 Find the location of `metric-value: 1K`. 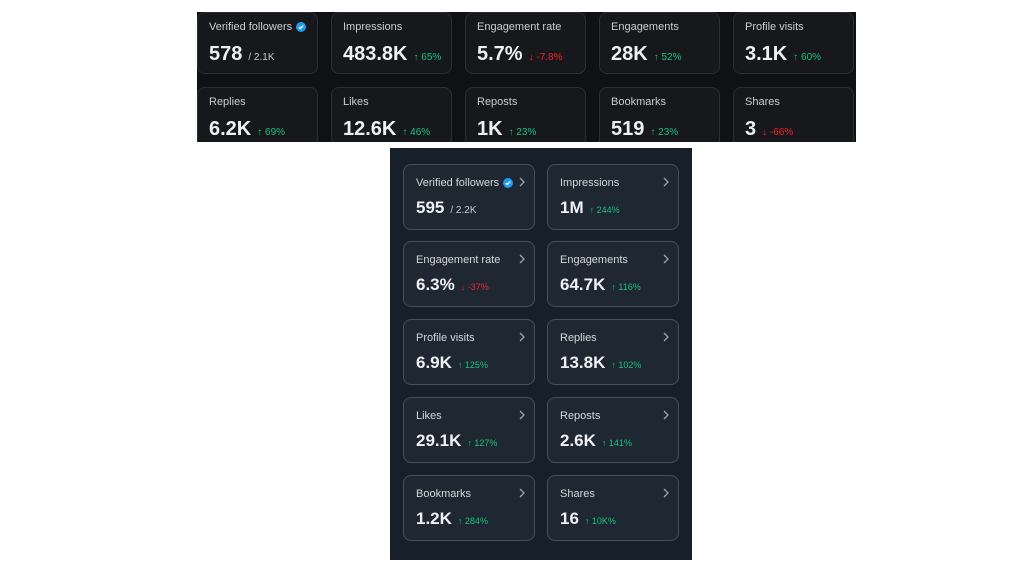

metric-value: 1K is located at coordinates (490, 129).